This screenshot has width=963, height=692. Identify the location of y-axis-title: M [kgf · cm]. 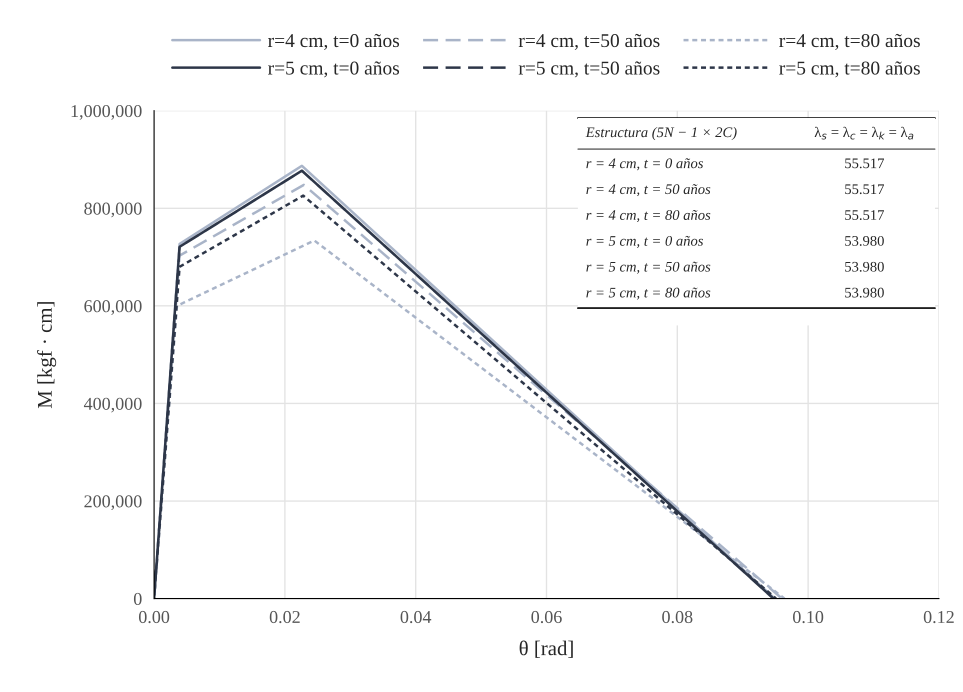
(46, 355).